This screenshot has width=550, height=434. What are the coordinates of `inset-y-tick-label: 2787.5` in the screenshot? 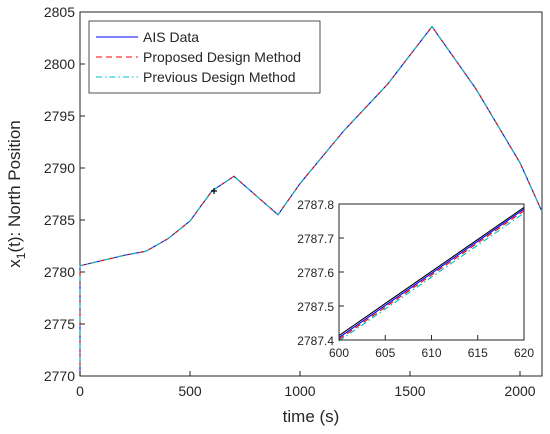 It's located at (315, 307).